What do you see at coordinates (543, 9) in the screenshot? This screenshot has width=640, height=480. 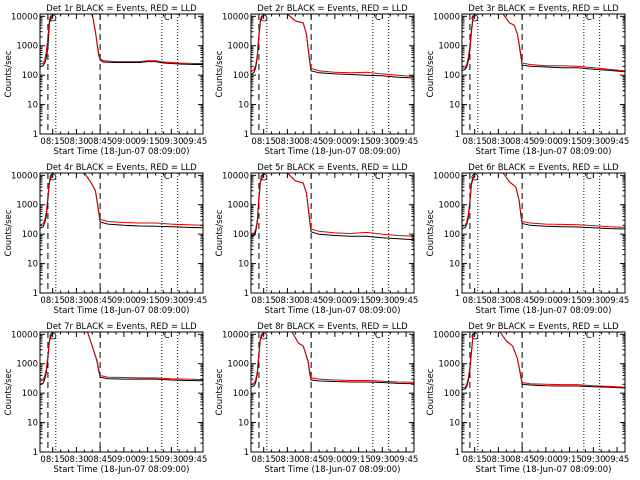 I see `panel-title: Det 3r BLACK = Events, RED = LLD` at bounding box center [543, 9].